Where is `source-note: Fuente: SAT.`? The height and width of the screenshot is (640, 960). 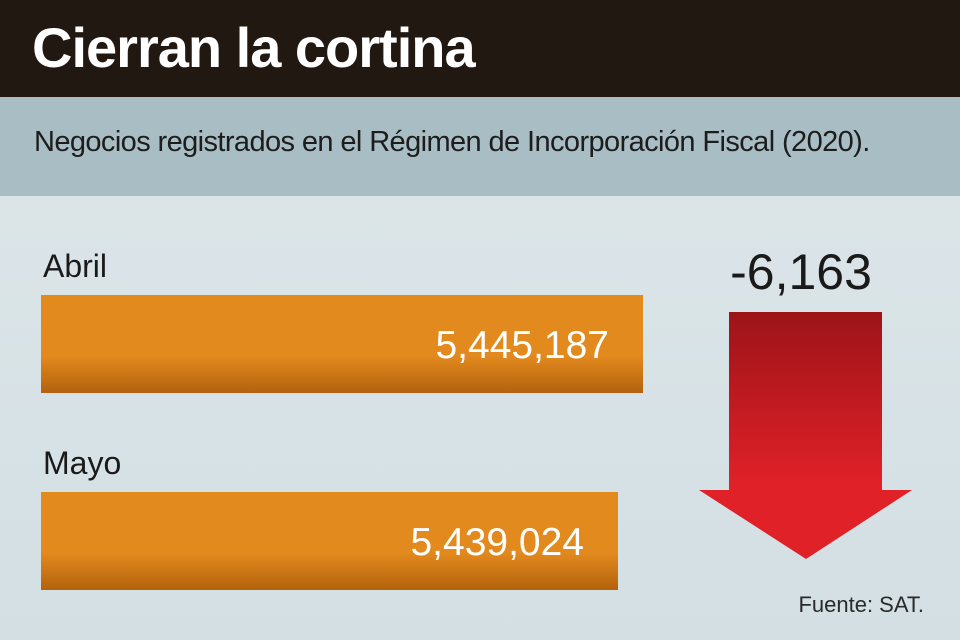 source-note: Fuente: SAT. is located at coordinates (861, 604).